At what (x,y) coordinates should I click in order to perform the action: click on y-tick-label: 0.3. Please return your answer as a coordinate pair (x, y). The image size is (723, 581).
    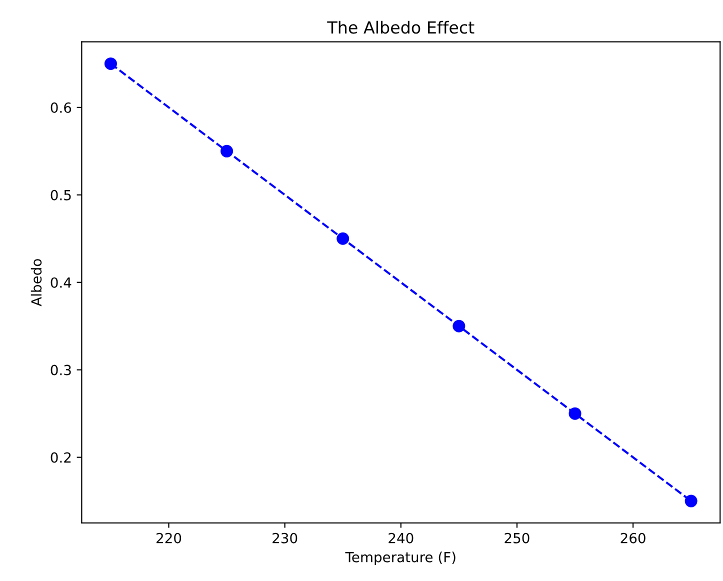
    Looking at the image, I should click on (60, 370).